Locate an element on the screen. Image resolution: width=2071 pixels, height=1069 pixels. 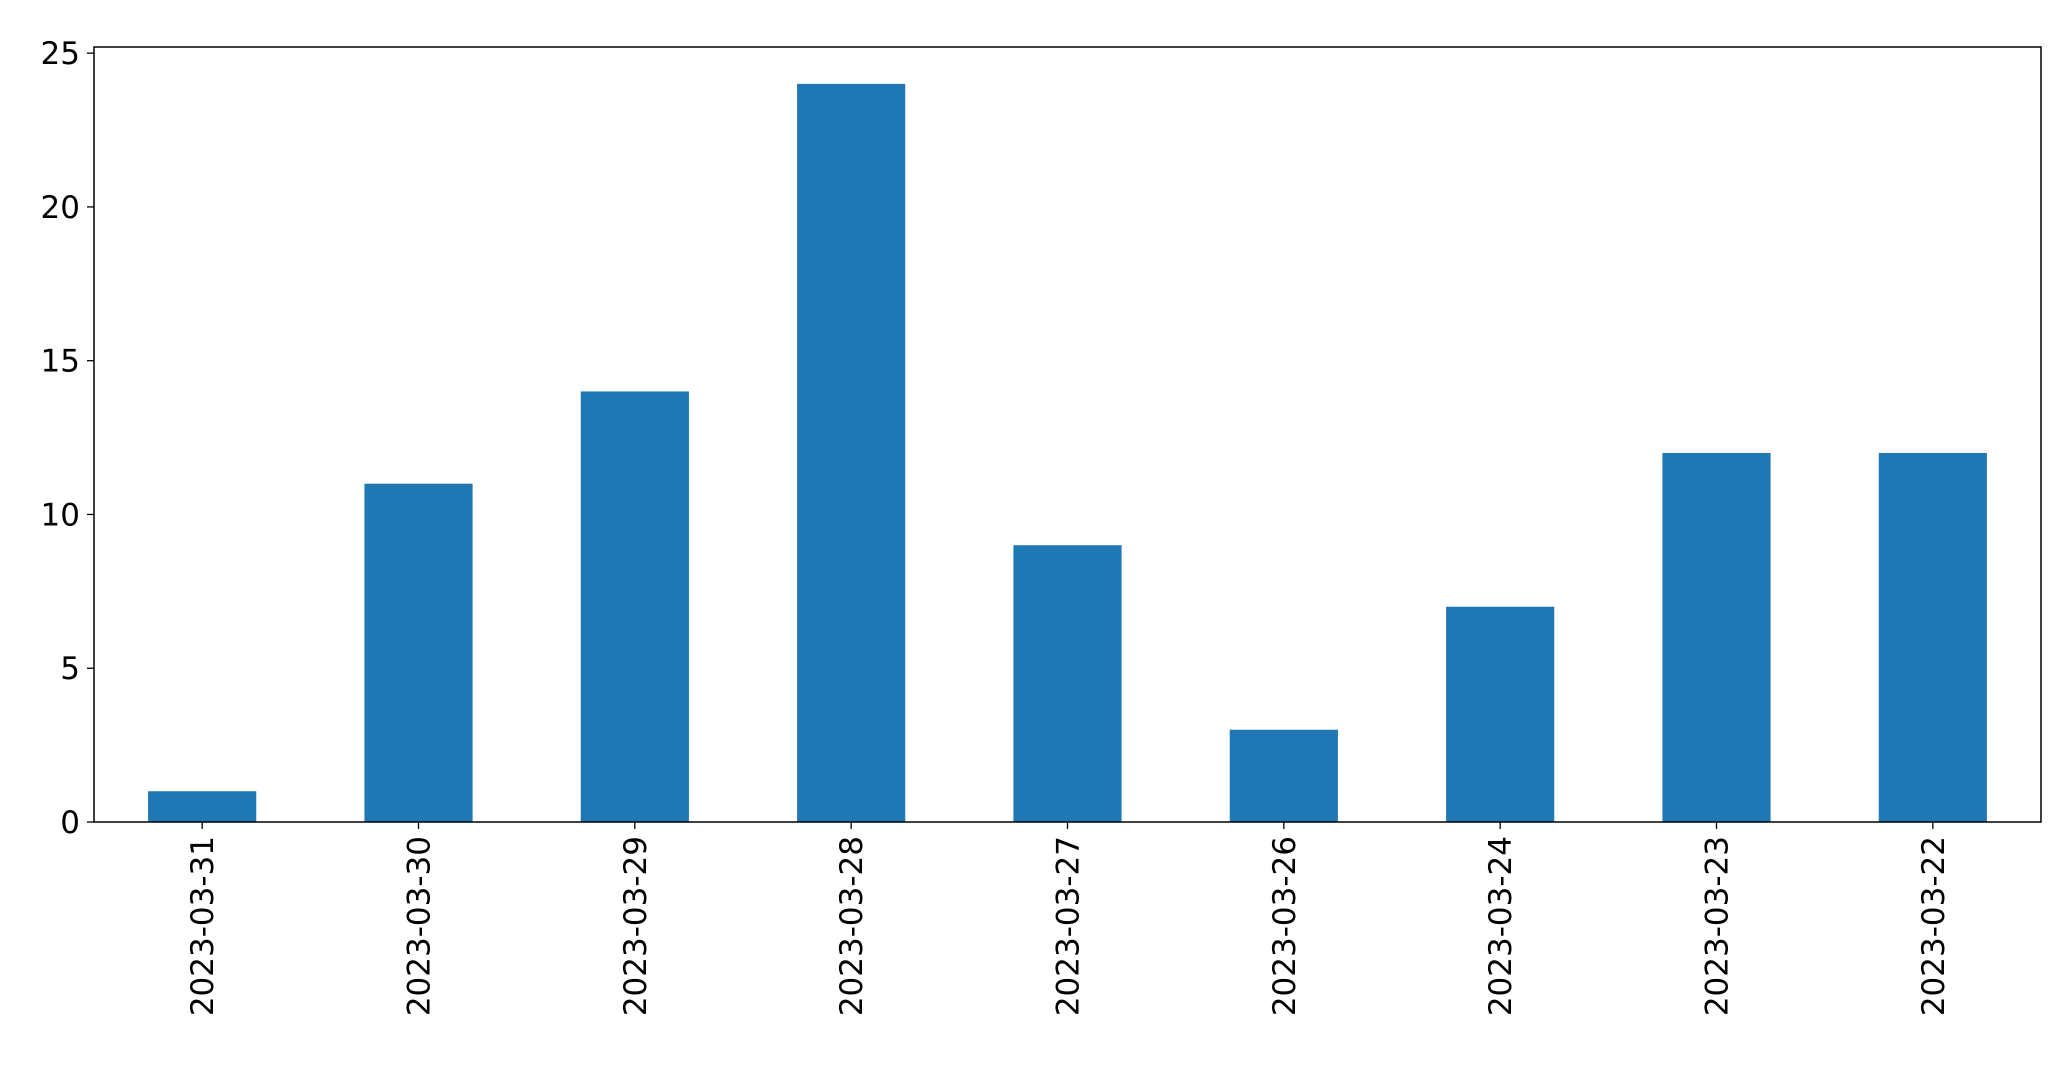
y-axis: 0 5 10 15 20 25 is located at coordinates (67, 438).